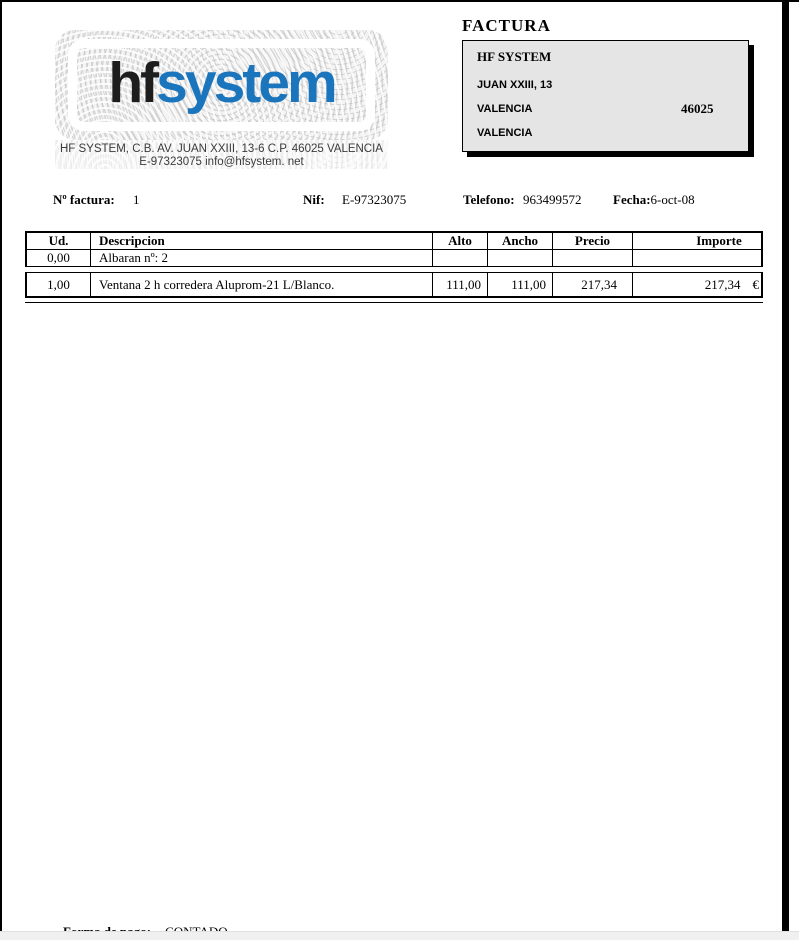  I want to click on invoice-number-label: Nº factura:, so click(84, 199).